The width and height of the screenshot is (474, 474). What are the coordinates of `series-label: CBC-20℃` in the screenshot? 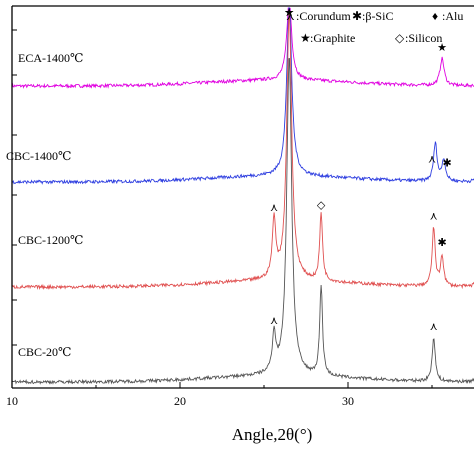 It's located at (44, 352).